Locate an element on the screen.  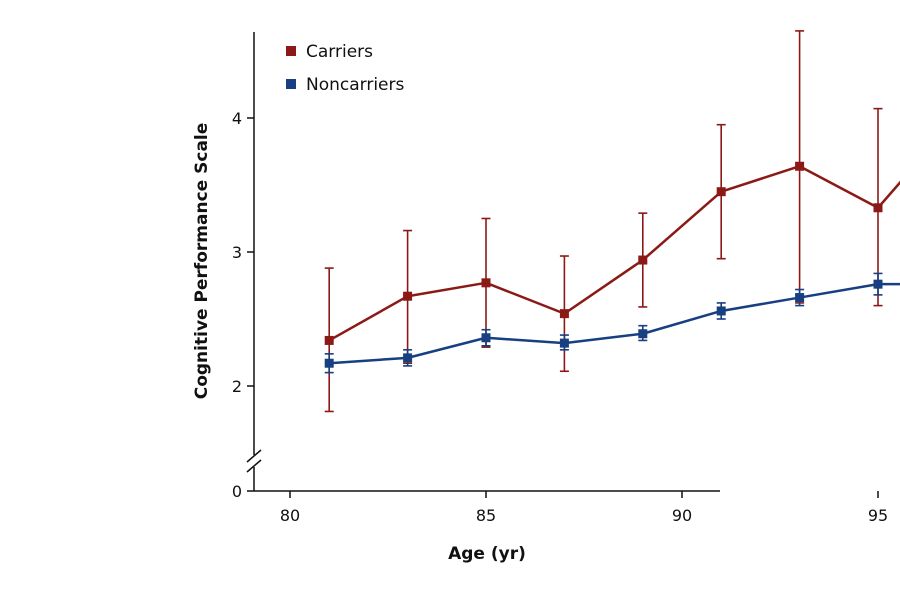
axis-break-gap is located at coordinates (254, 461).